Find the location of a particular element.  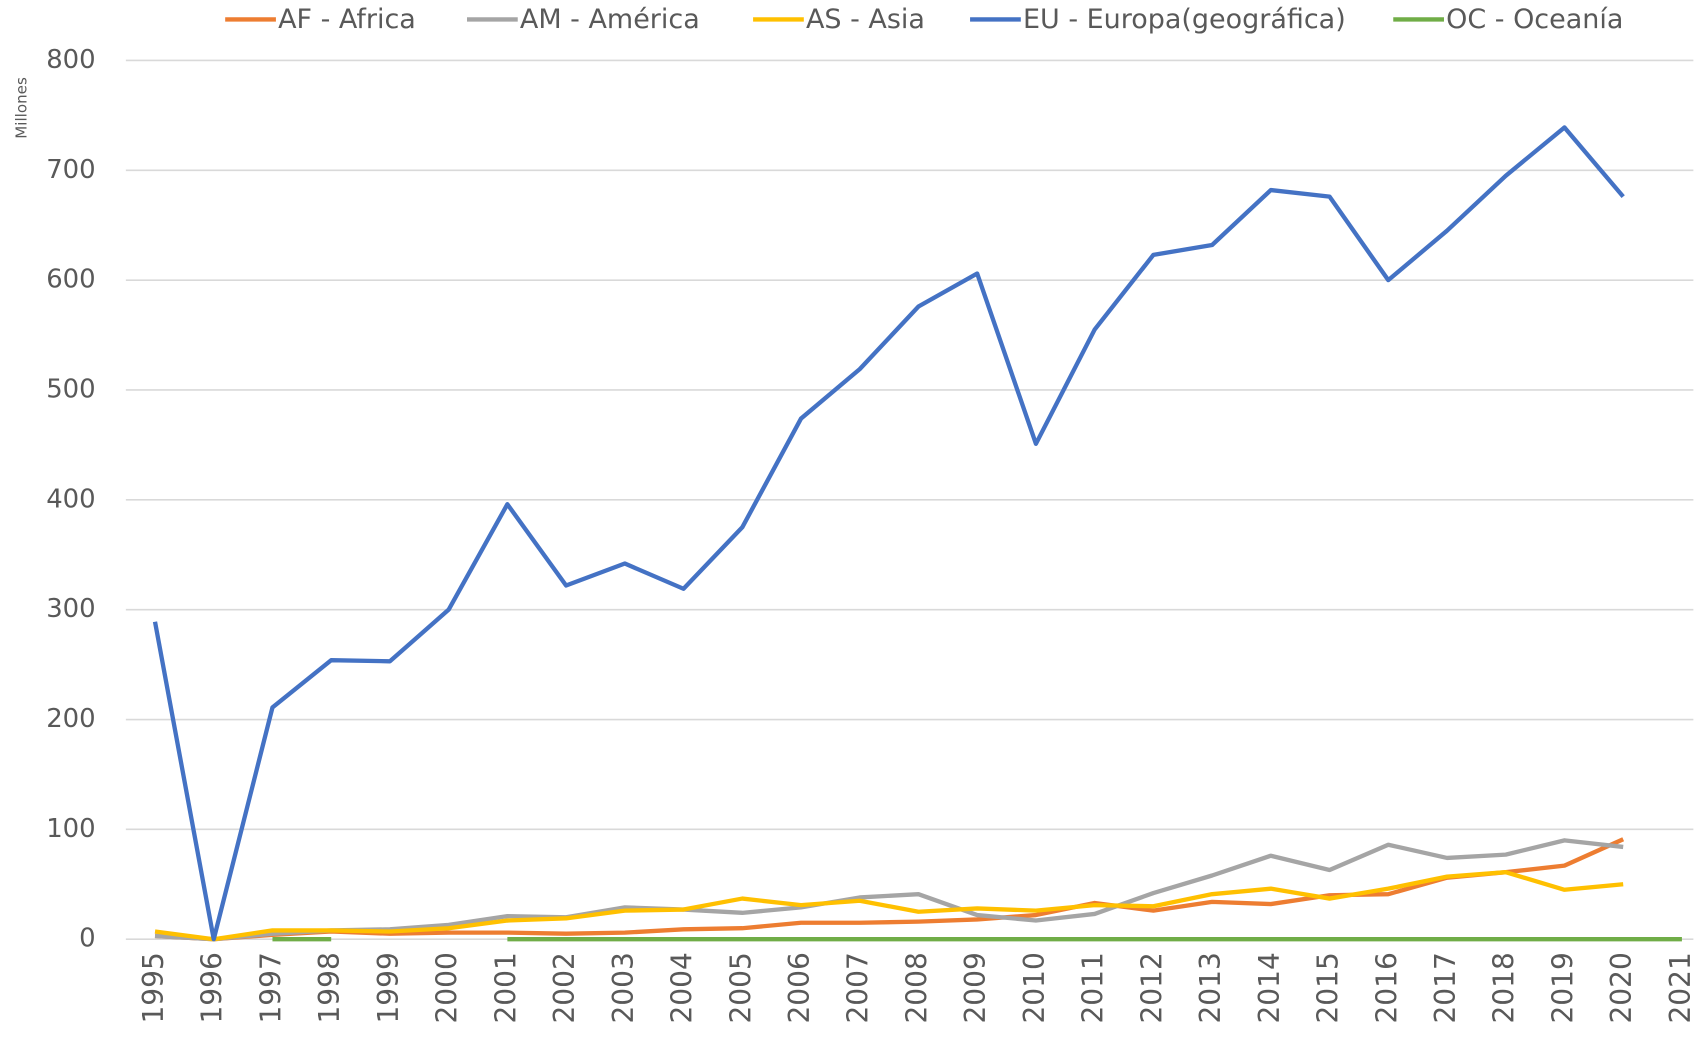

x-tick-label: 2000 is located at coordinates (447, 987).